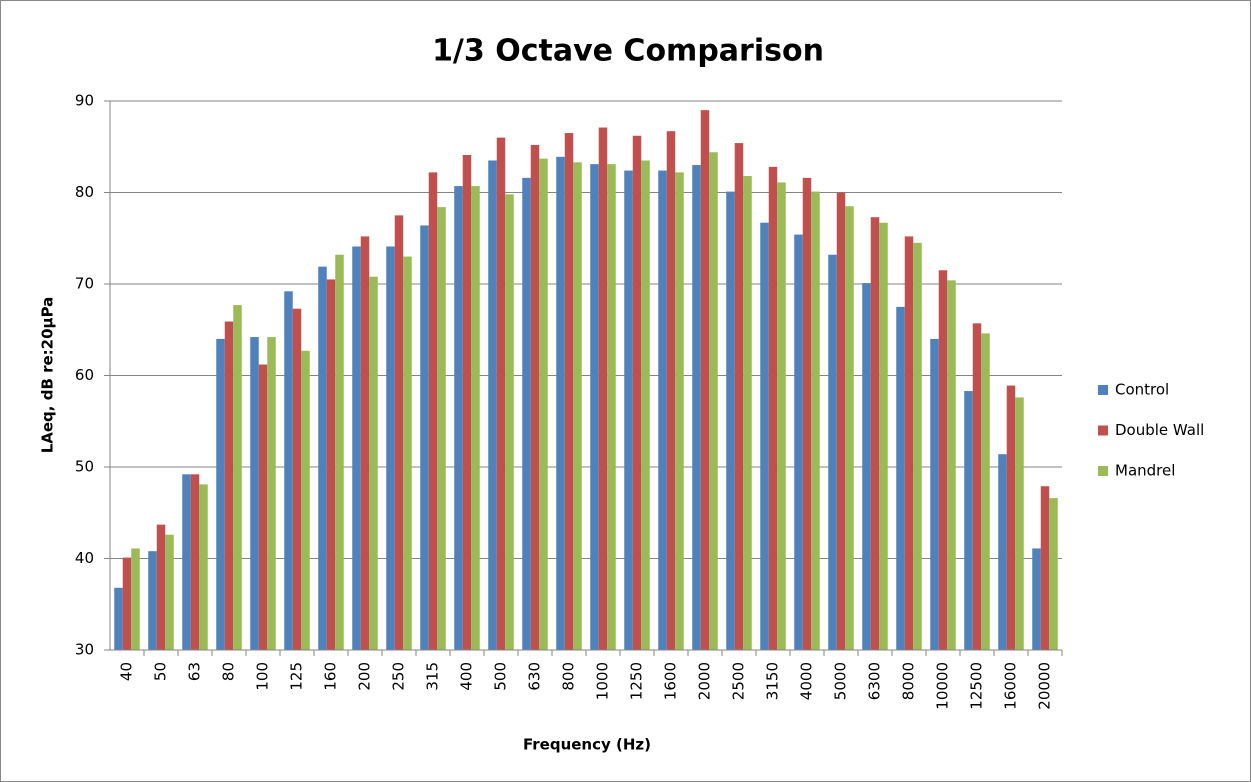 This screenshot has height=782, width=1251. Describe the element at coordinates (875, 681) in the screenshot. I see `x-tick-label: 6300` at that location.